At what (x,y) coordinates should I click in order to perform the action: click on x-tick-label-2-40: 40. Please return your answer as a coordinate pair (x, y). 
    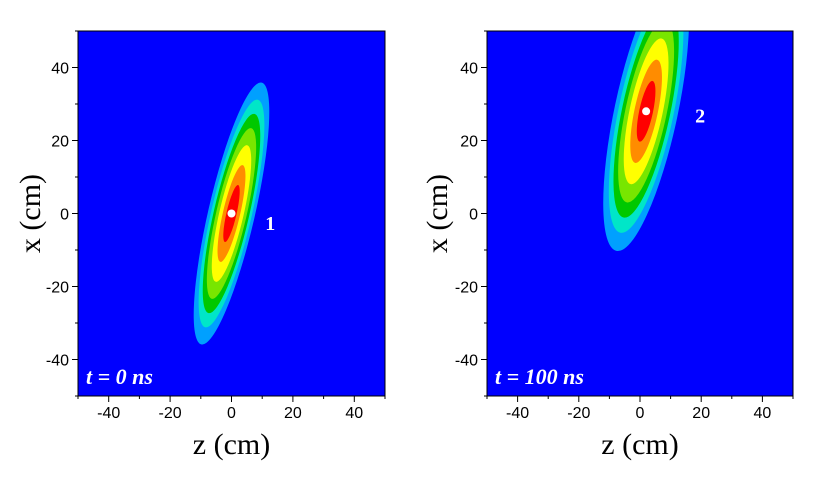
    Looking at the image, I should click on (763, 413).